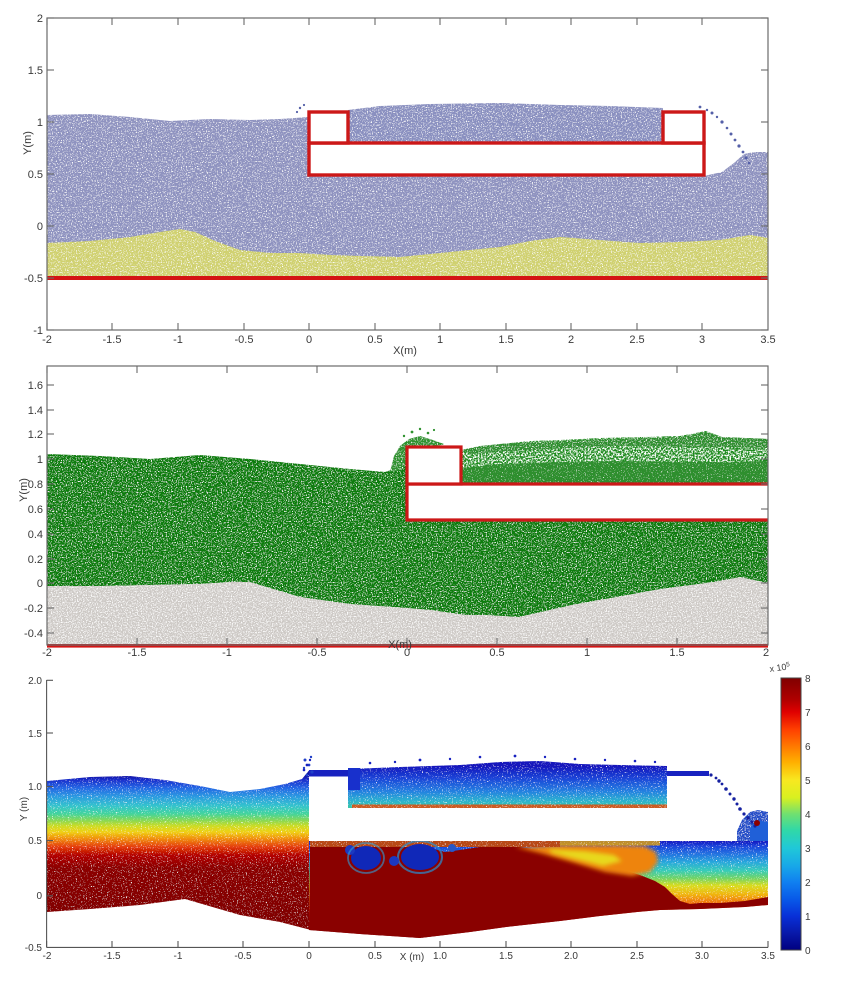  What do you see at coordinates (24, 809) in the screenshot?
I see `svg-text: Y (m)` at bounding box center [24, 809].